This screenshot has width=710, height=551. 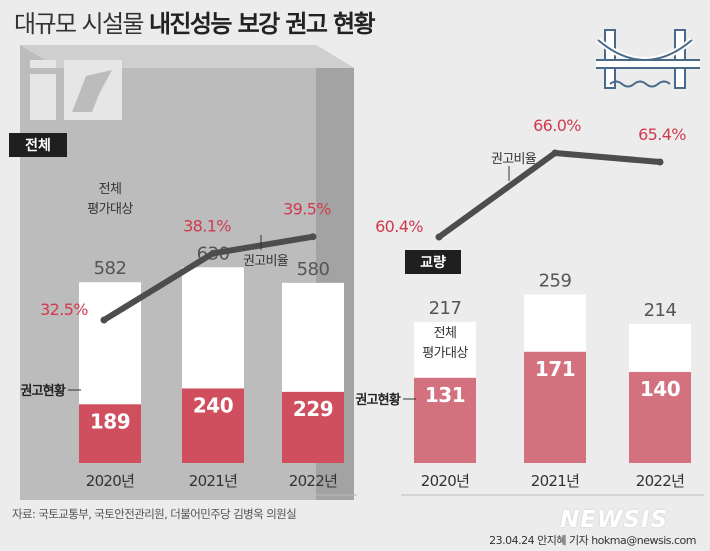 I want to click on bridge-icon, so click(x=648, y=59).